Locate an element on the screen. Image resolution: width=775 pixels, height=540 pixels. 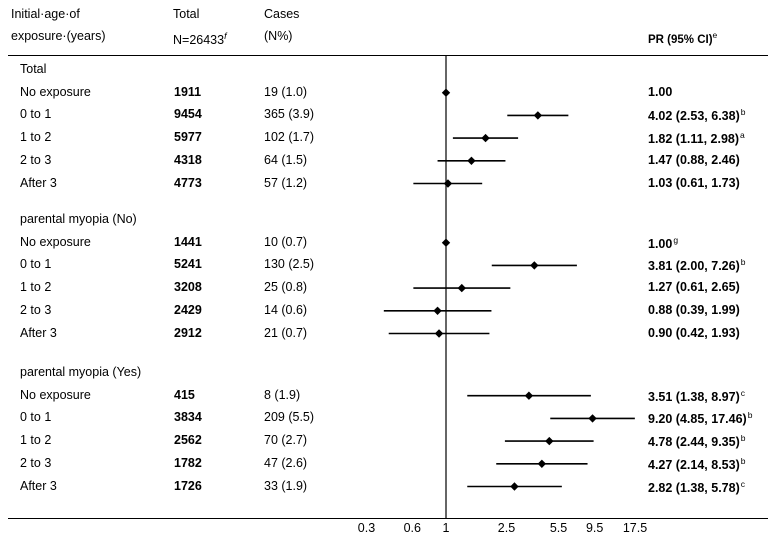
x-tick-label: 0.3 is located at coordinates (366, 528).